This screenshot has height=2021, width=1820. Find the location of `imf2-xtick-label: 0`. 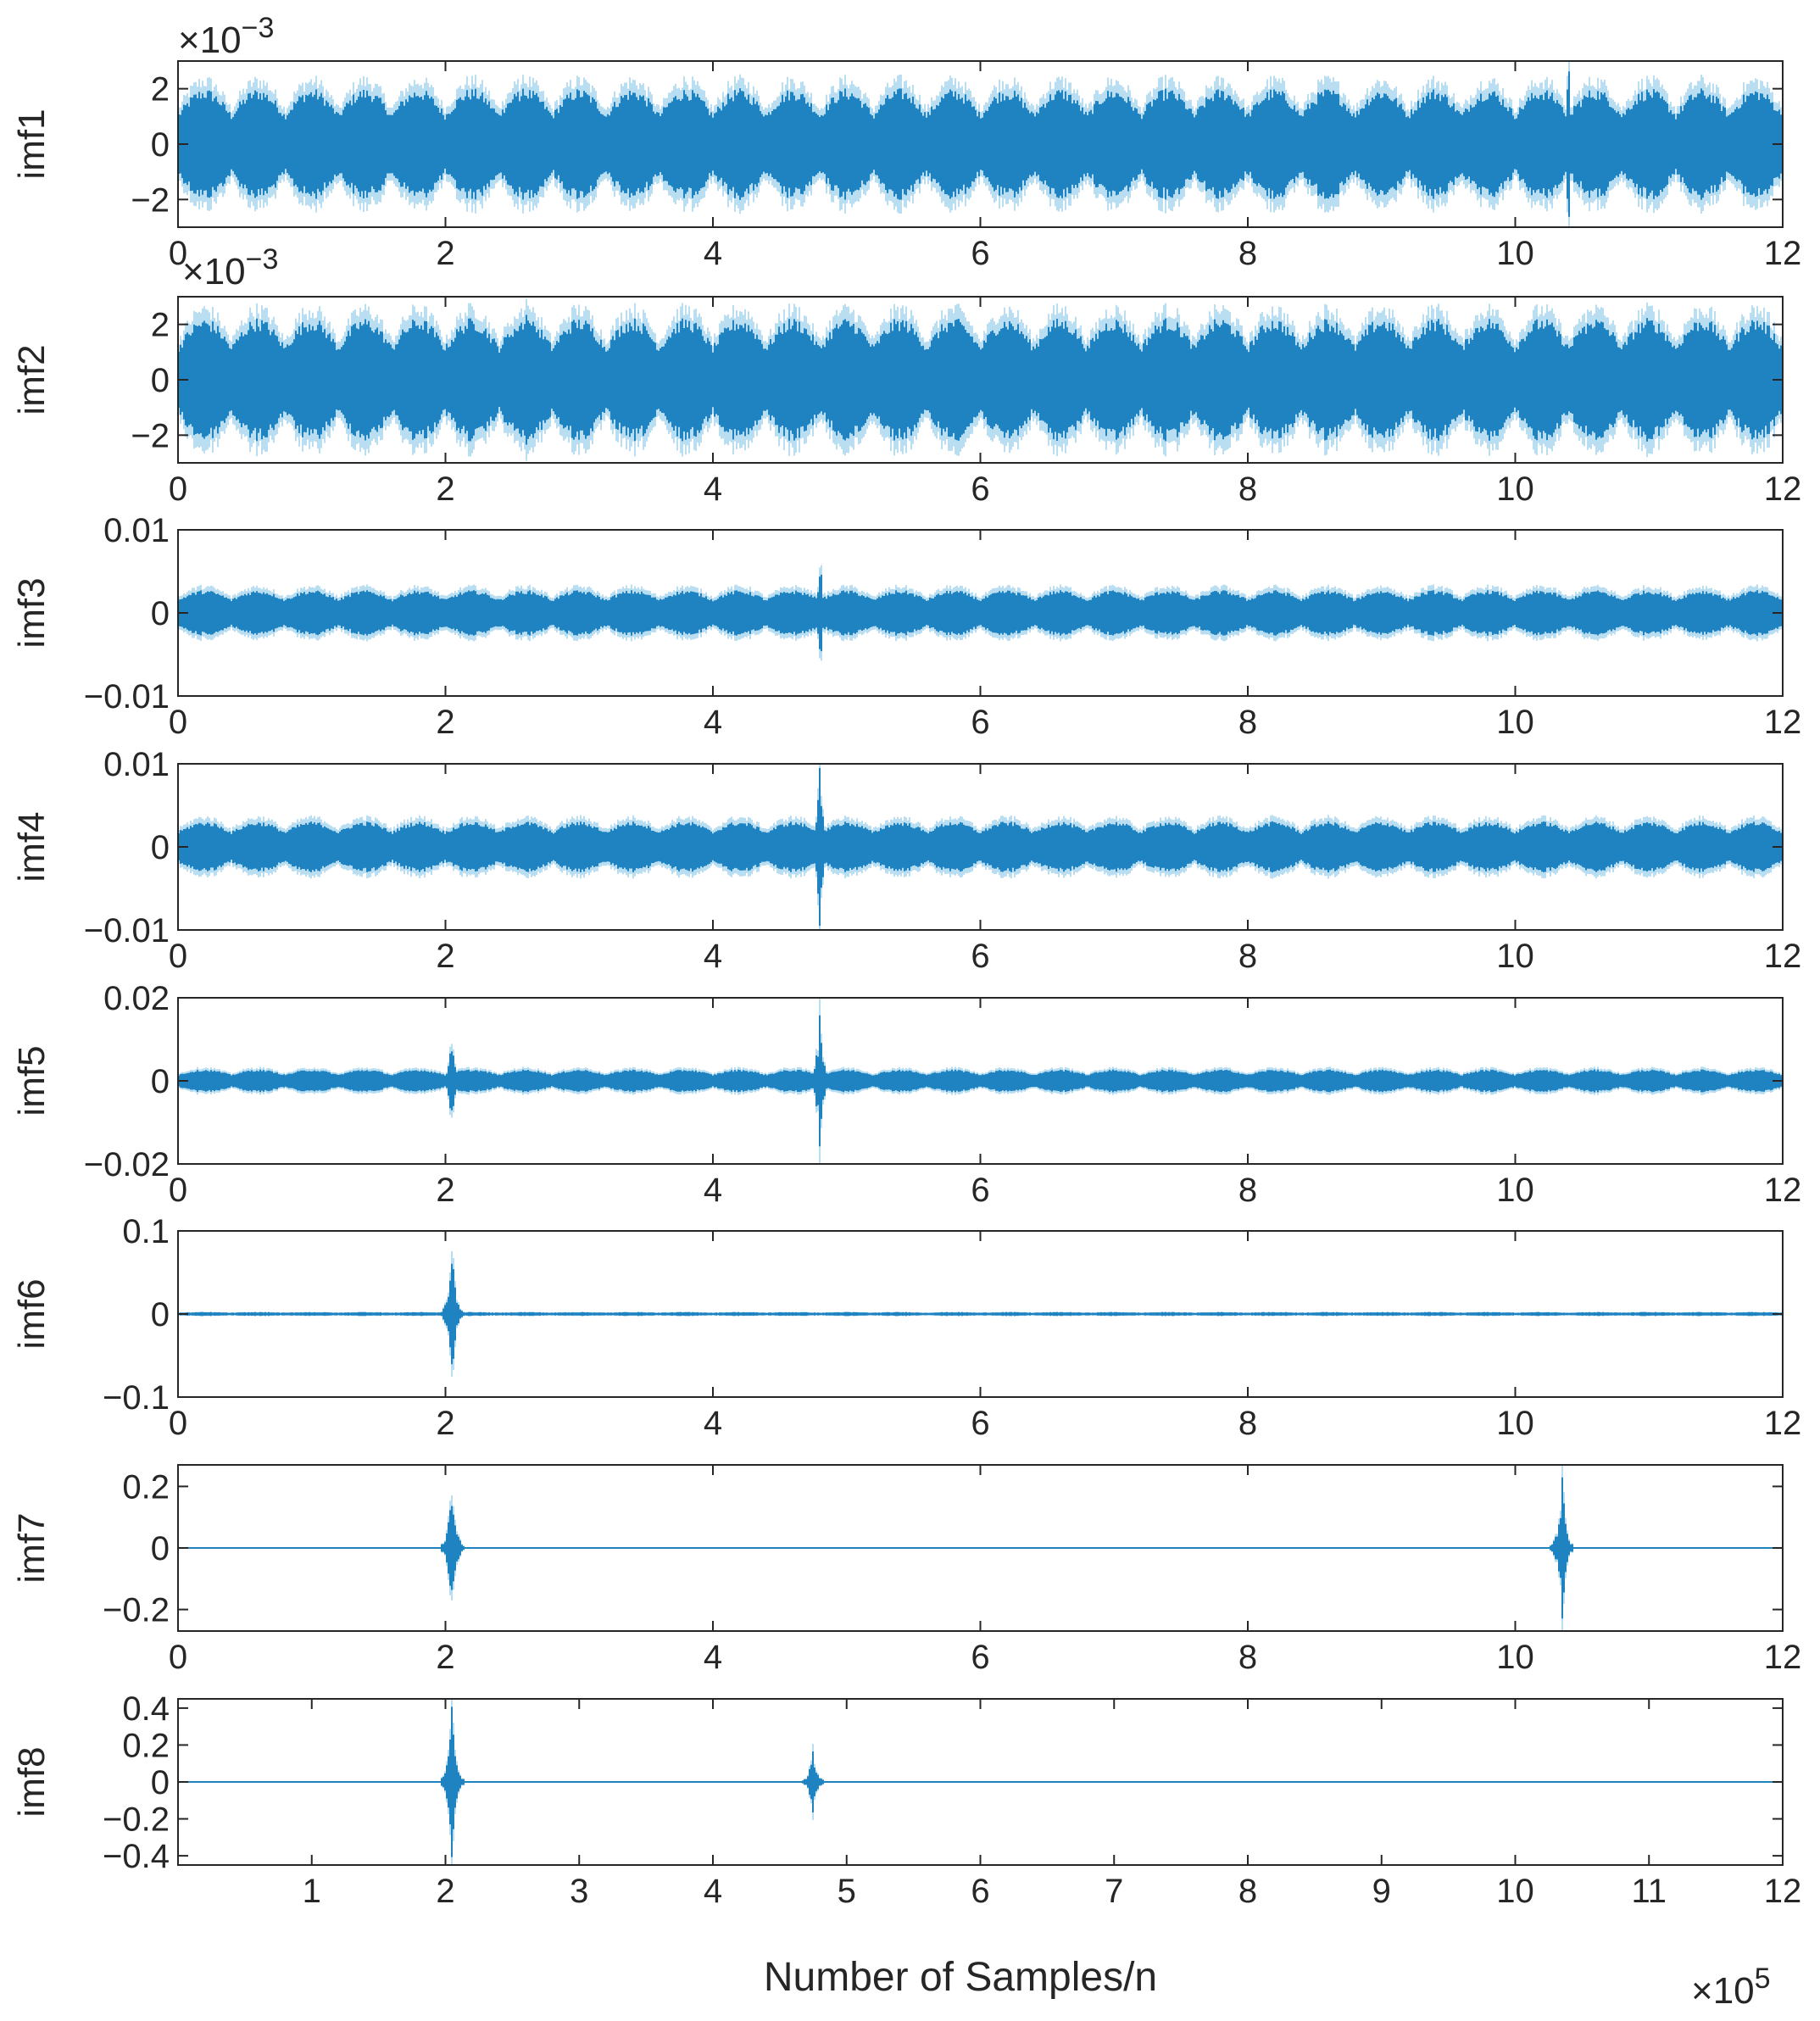

imf2-xtick-label: 0 is located at coordinates (178, 489).